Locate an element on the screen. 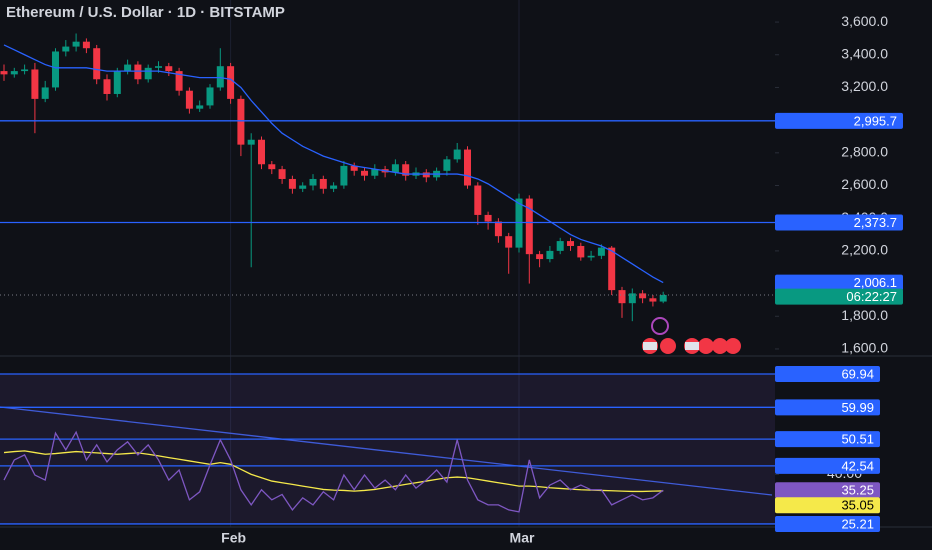  x-tick-label: Mar is located at coordinates (522, 538).